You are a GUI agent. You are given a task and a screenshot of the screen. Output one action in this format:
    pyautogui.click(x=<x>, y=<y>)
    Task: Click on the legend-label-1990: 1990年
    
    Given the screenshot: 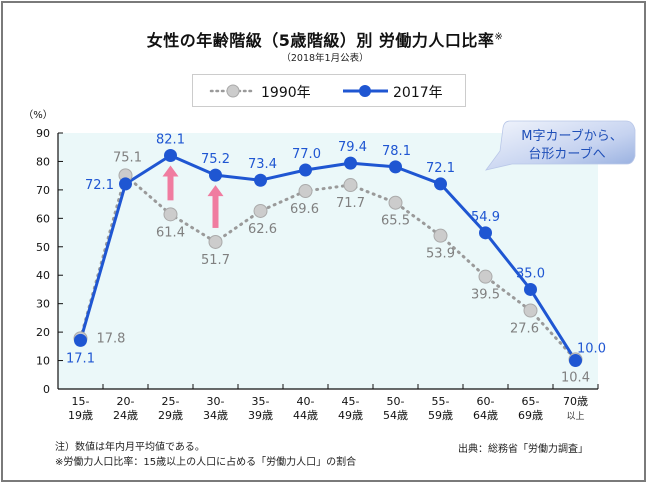 What is the action you would take?
    pyautogui.click(x=286, y=93)
    